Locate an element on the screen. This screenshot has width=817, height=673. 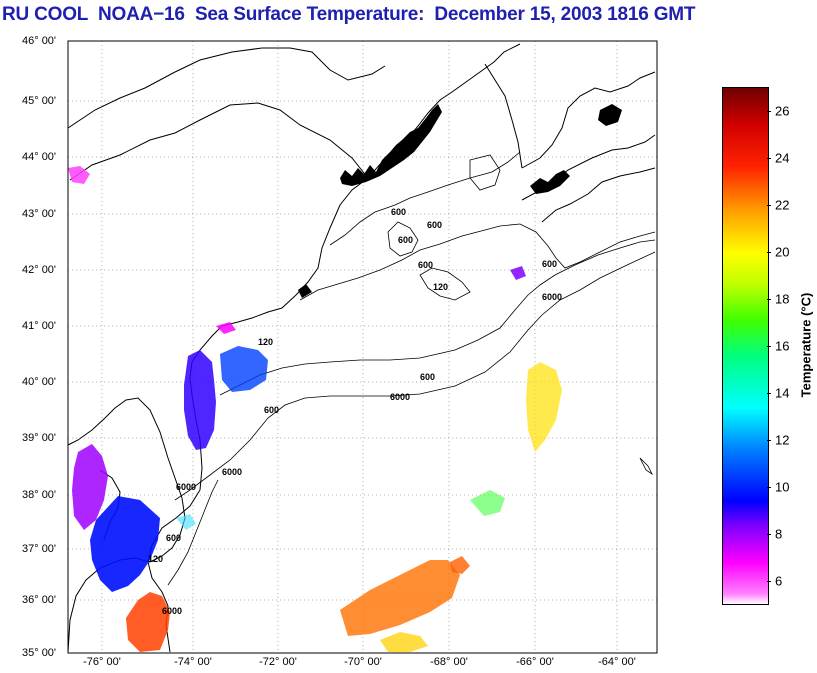
latitude-label: 45° 00' is located at coordinates (39, 101).